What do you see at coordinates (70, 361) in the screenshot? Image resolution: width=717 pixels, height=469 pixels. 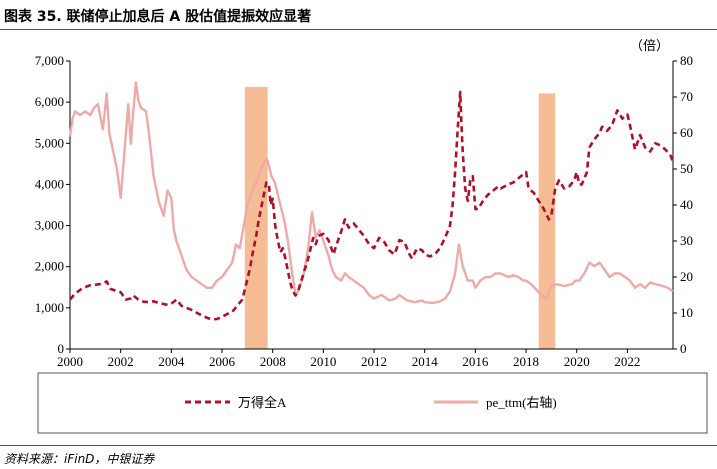 I see `x-tick-label: 2000` at bounding box center [70, 361].